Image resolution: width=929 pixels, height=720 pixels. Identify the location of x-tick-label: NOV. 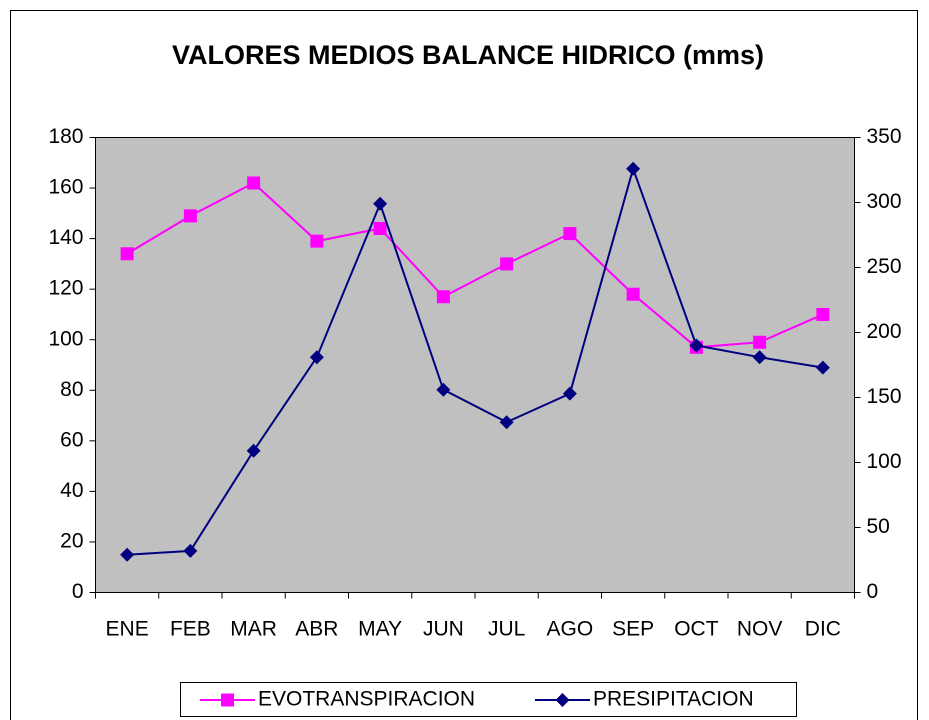
(760, 629).